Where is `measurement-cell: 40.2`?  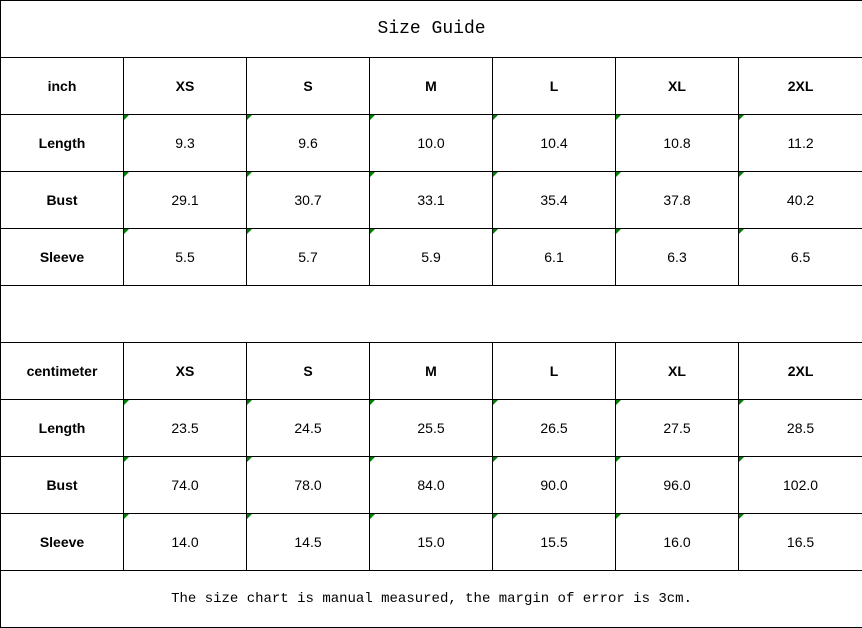 measurement-cell: 40.2 is located at coordinates (799, 200).